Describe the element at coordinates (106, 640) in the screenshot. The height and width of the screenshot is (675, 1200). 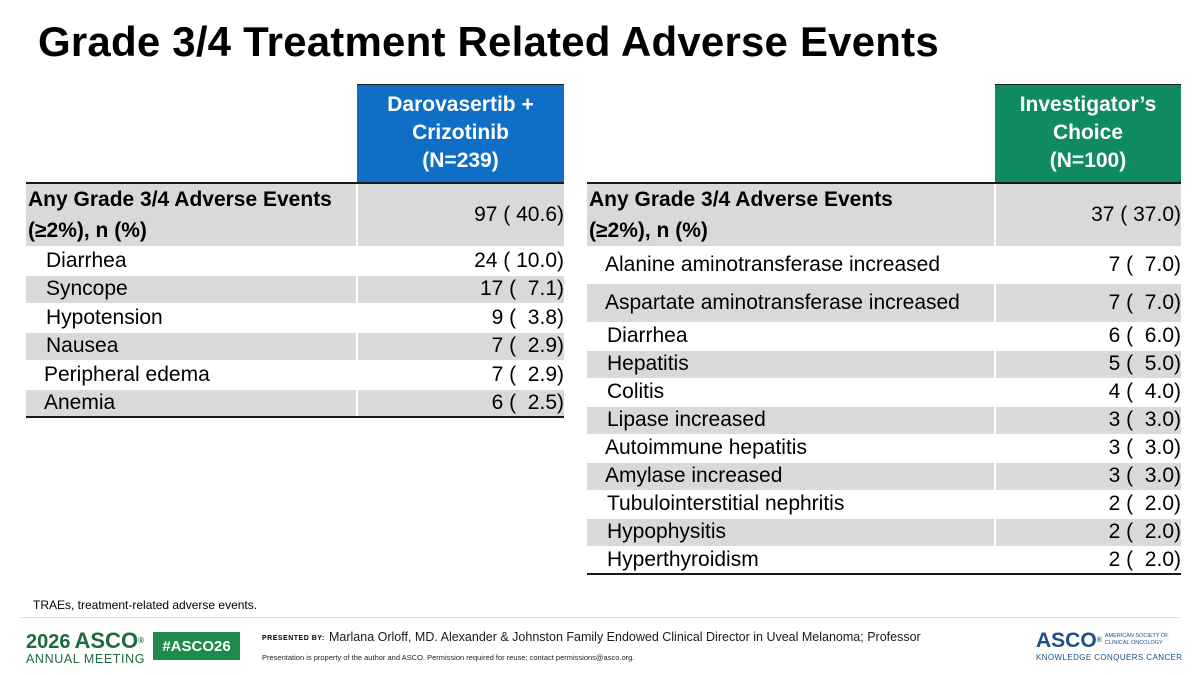
I see `meeting-brand: ASCO` at that location.